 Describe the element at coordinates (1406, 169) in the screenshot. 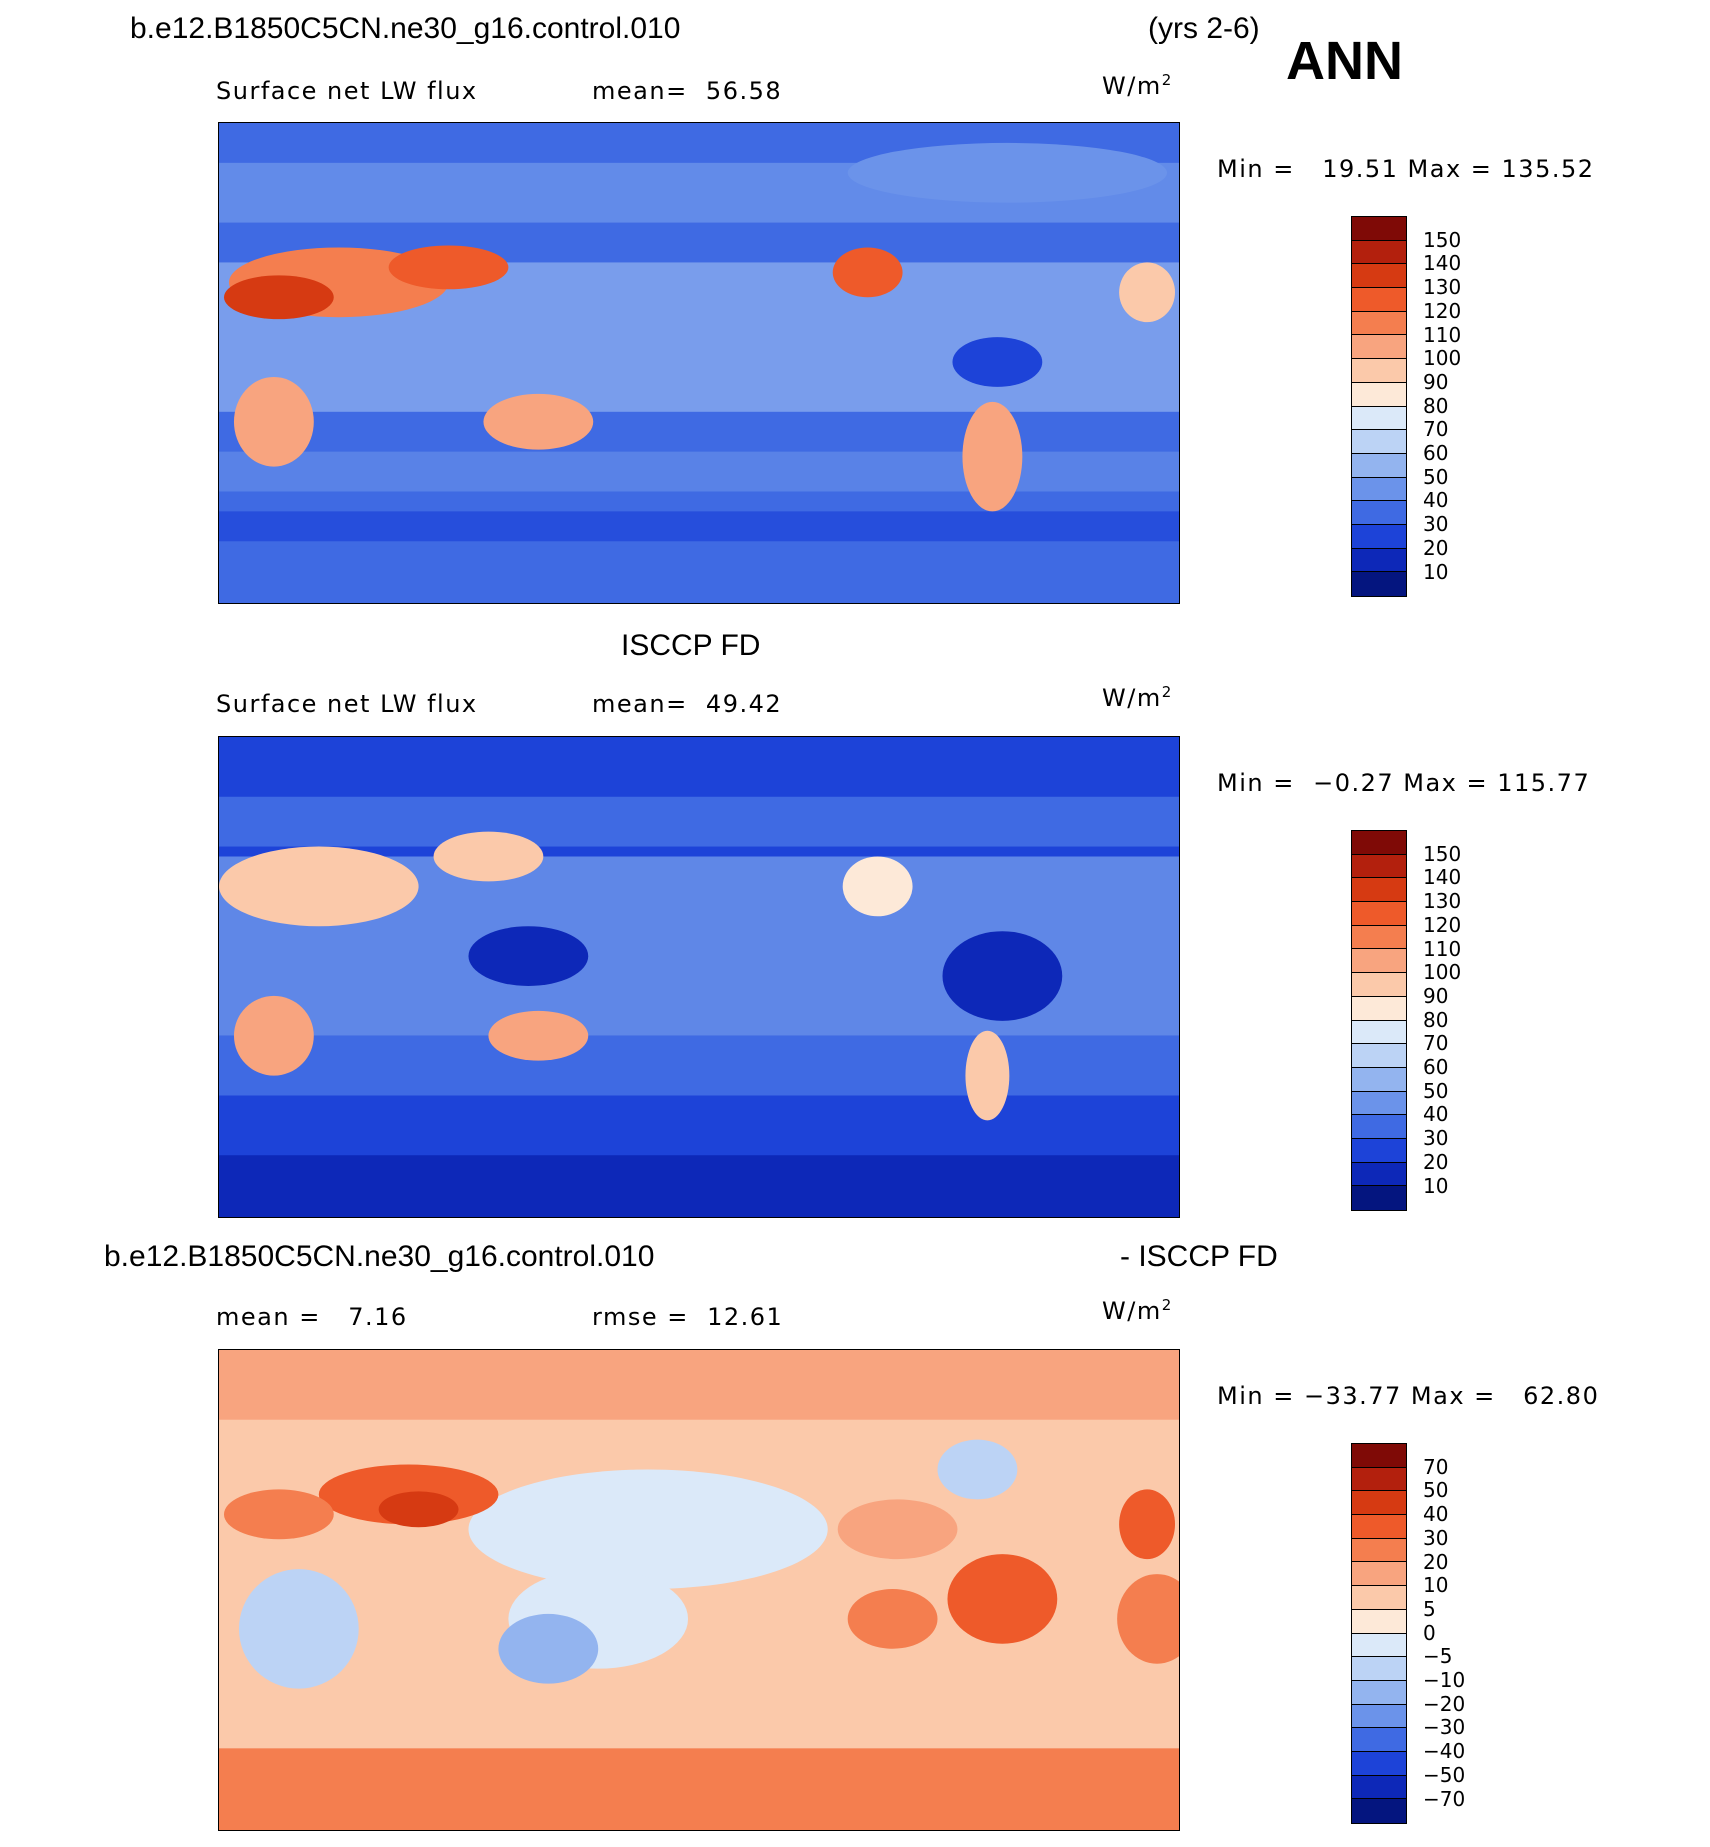

I see `panel1-minmax: Min = 19.51 Max = 135.52` at that location.